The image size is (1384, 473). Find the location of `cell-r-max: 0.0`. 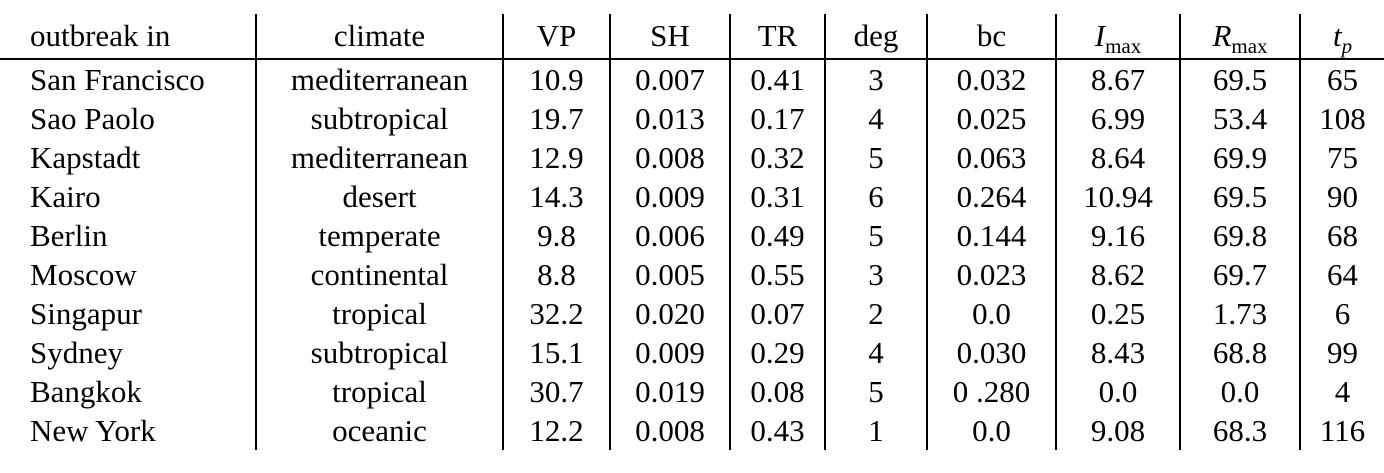

cell-r-max: 0.0 is located at coordinates (1239, 391).